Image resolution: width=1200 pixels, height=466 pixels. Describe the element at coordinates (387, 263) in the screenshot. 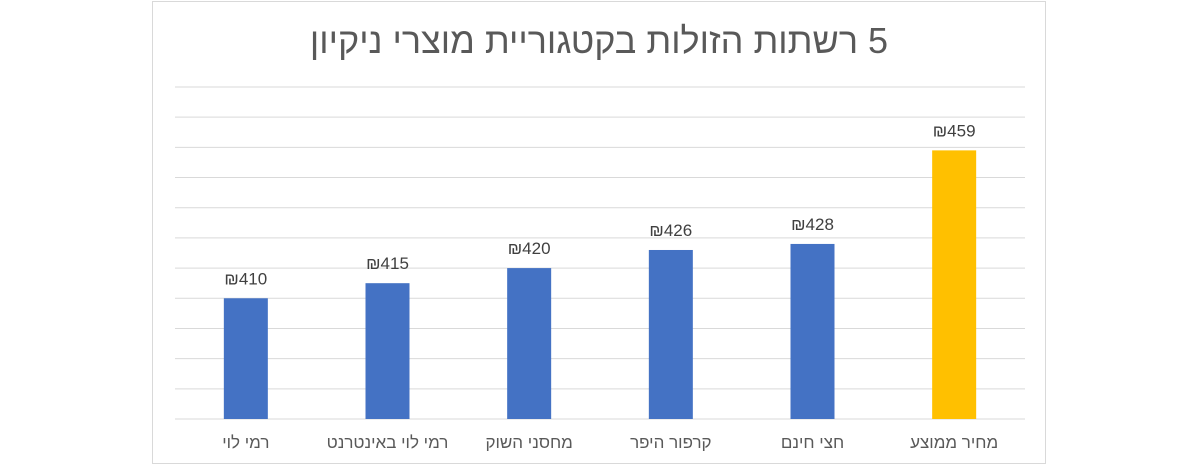

I see `data-label: ₪415` at that location.